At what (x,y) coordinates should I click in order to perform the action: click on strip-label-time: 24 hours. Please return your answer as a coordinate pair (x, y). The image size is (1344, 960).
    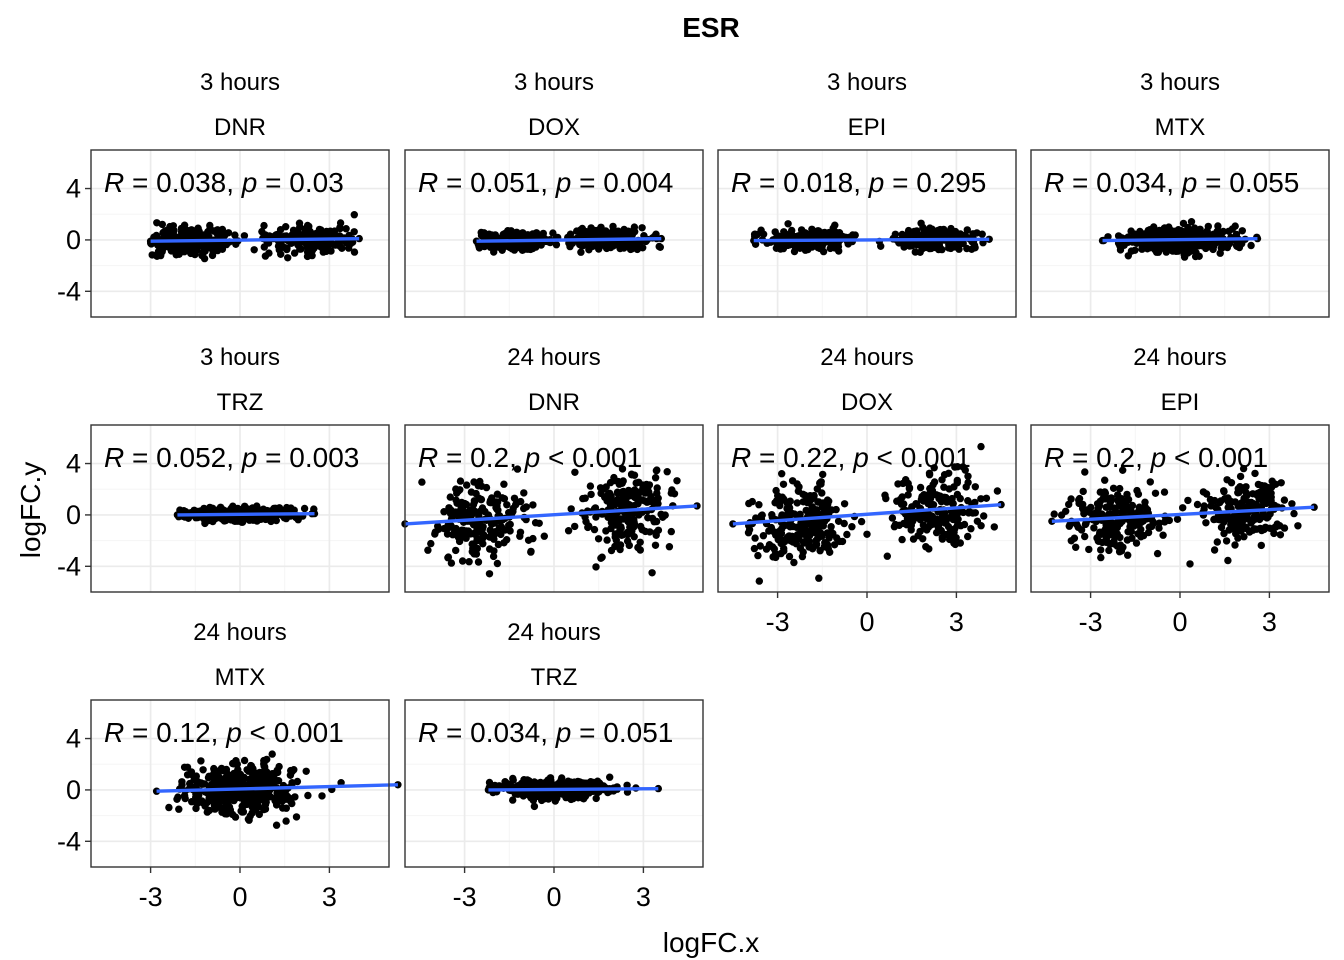
    Looking at the image, I should click on (866, 357).